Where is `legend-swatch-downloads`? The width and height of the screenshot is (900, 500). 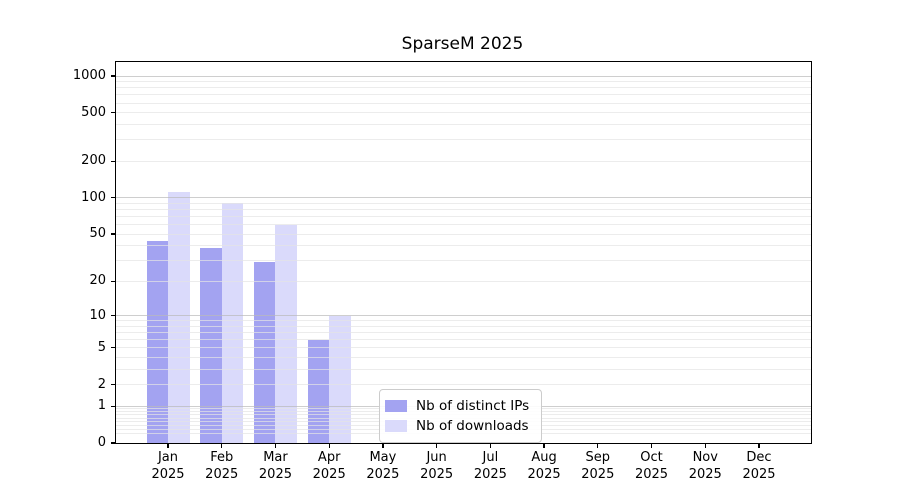
legend-swatch-downloads is located at coordinates (396, 426).